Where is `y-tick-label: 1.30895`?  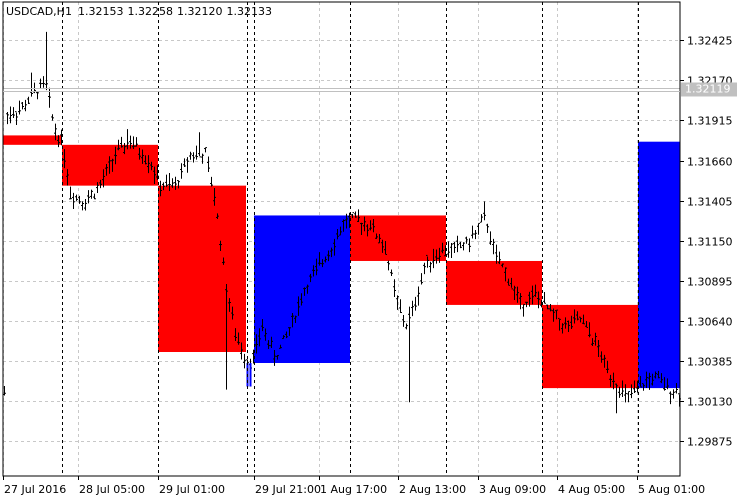 y-tick-label: 1.30895 is located at coordinates (710, 282).